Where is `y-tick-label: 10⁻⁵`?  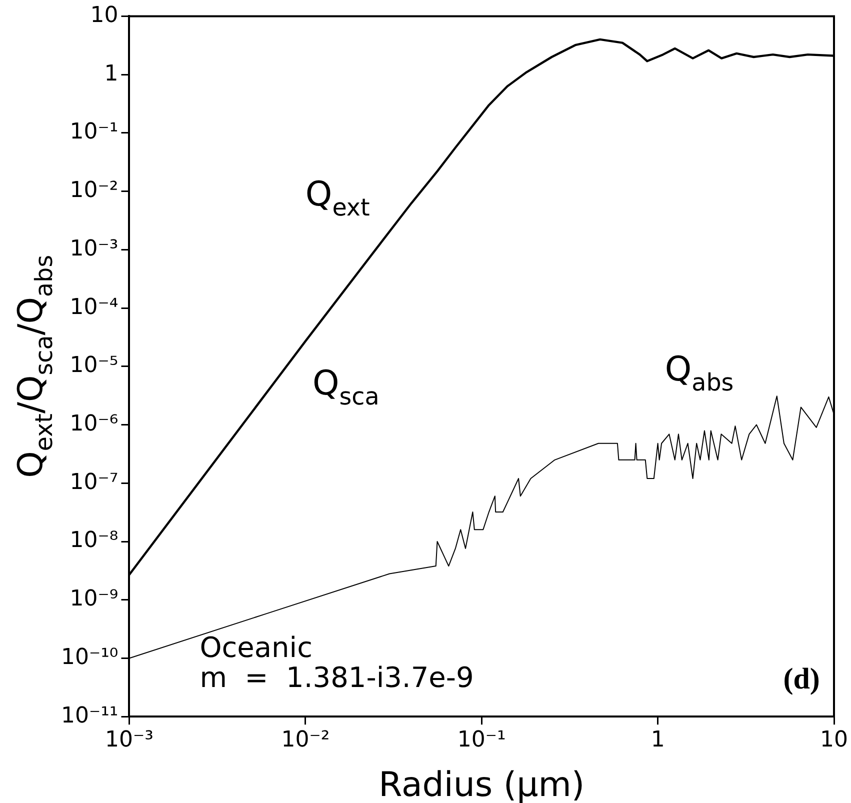
y-tick-label: 10⁻⁵ is located at coordinates (94, 365).